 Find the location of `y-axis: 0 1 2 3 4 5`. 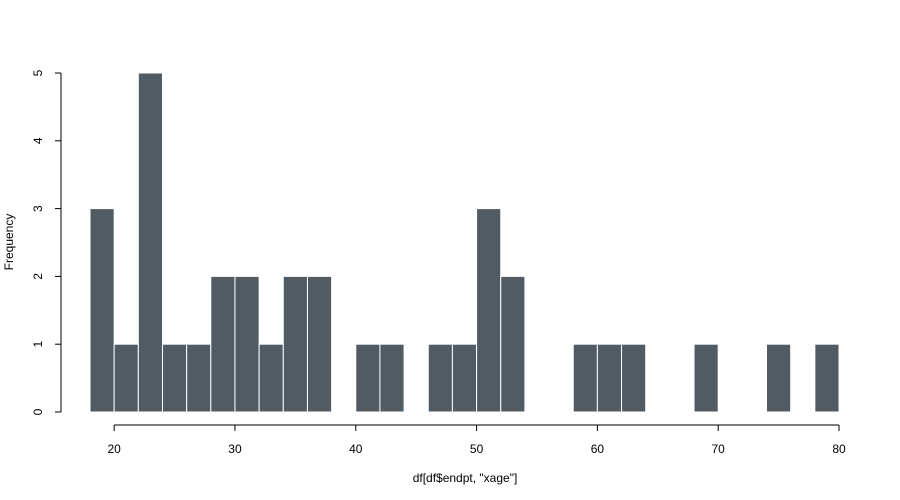

y-axis: 0 1 2 3 4 5 is located at coordinates (46, 242).